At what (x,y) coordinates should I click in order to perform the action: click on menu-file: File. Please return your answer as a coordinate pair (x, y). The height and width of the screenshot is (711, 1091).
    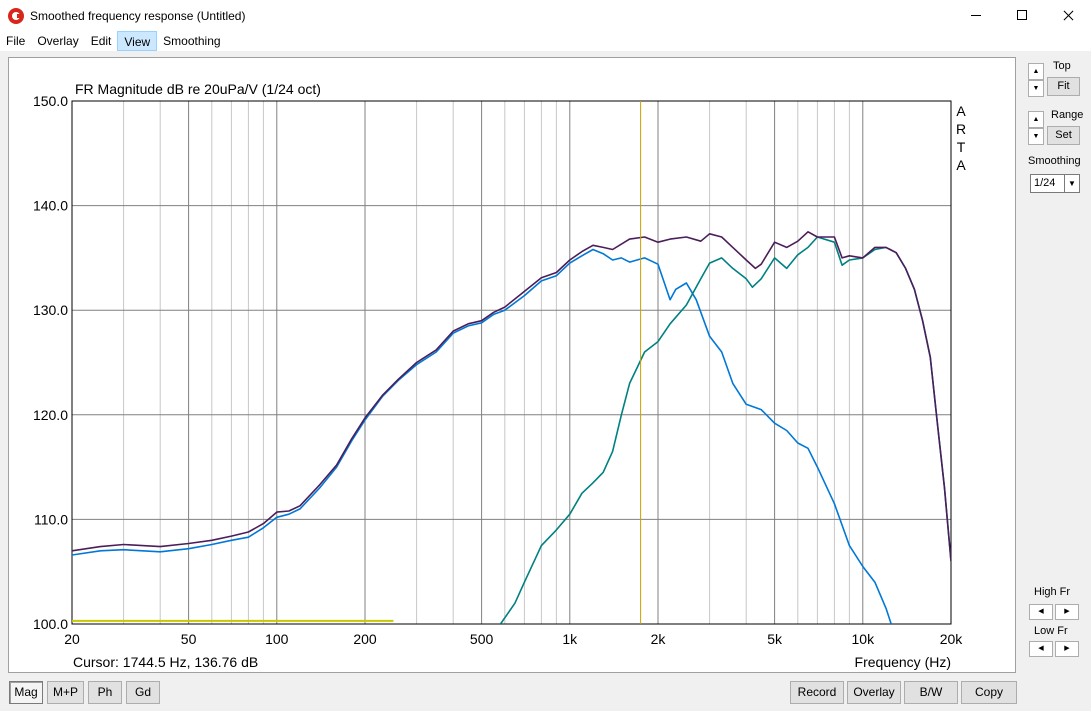
    Looking at the image, I should click on (16, 41).